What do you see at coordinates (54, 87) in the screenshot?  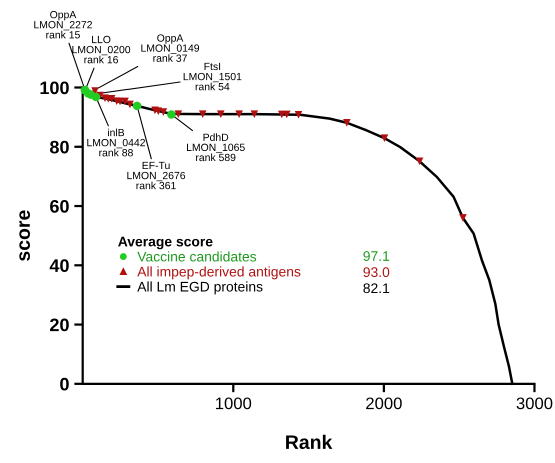 I see `y-tick-label: 100` at bounding box center [54, 87].